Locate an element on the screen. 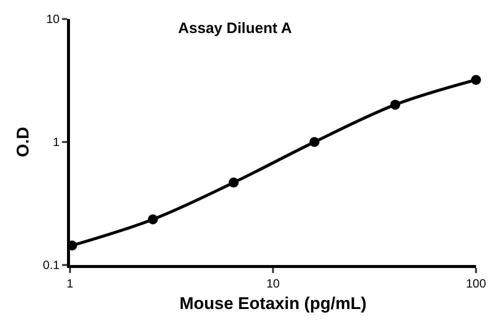  y-axis-title: O.D is located at coordinates (22, 142).